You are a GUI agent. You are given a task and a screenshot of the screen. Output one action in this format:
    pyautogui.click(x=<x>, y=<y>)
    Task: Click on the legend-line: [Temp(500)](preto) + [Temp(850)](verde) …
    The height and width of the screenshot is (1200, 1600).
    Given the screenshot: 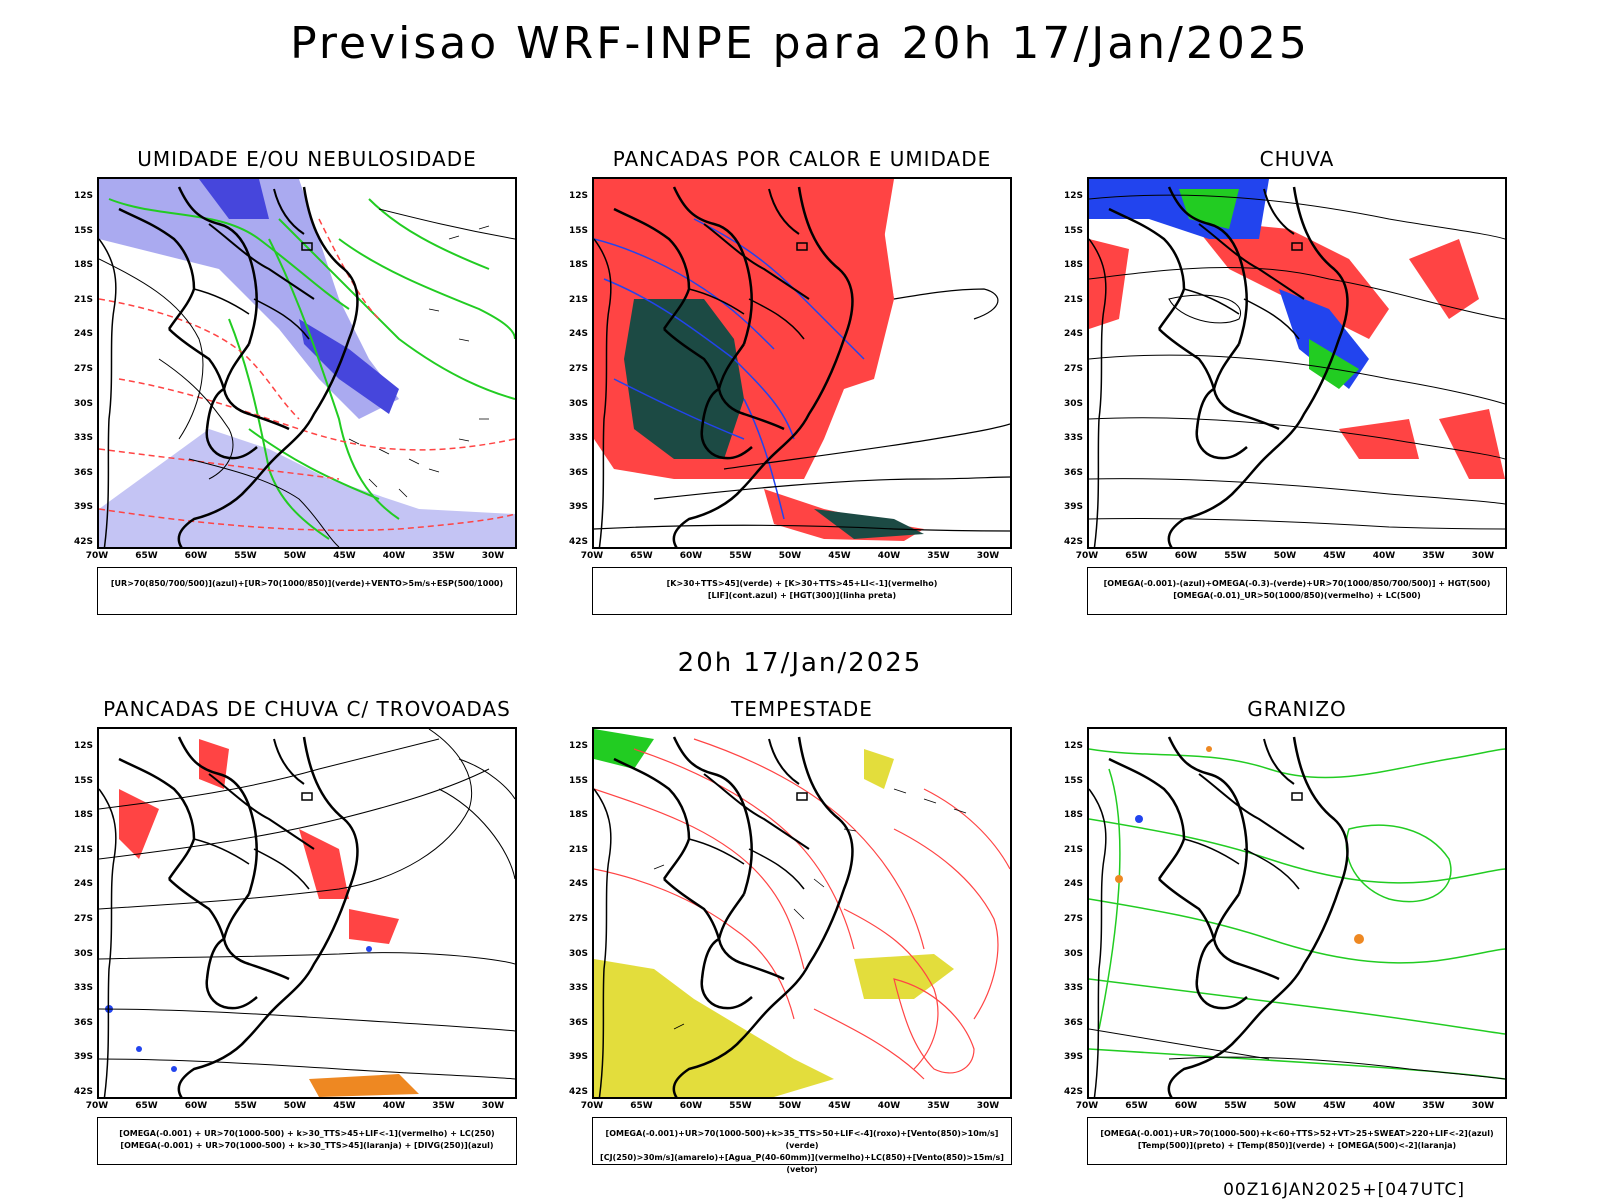 What is the action you would take?
    pyautogui.click(x=1297, y=1145)
    